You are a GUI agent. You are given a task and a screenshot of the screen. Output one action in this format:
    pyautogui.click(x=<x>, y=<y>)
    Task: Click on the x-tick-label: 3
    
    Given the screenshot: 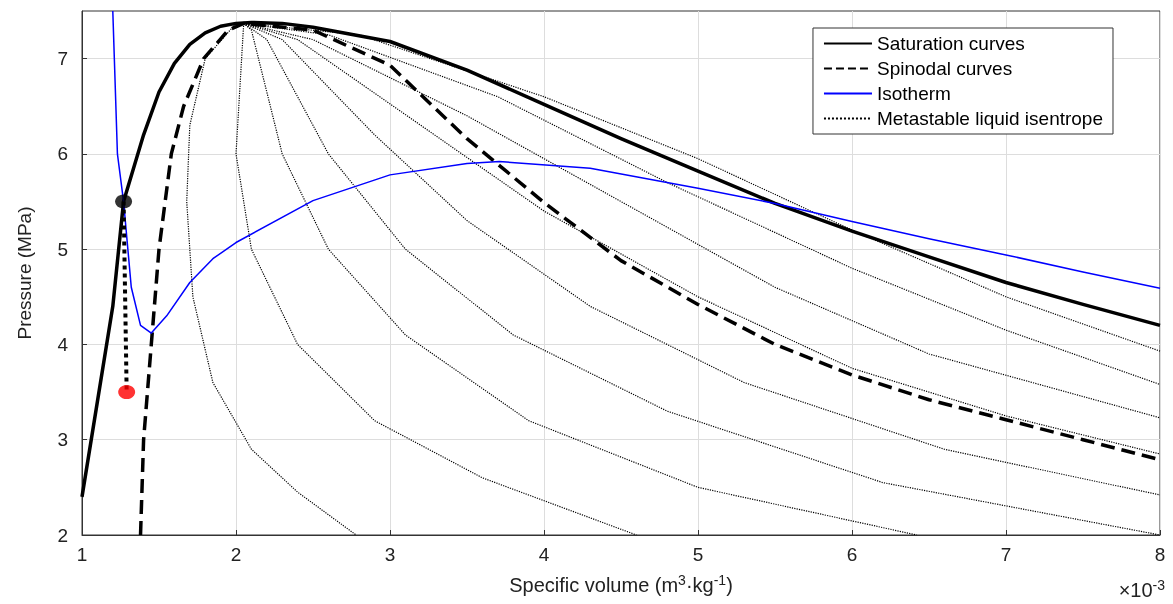 What is the action you would take?
    pyautogui.click(x=390, y=554)
    